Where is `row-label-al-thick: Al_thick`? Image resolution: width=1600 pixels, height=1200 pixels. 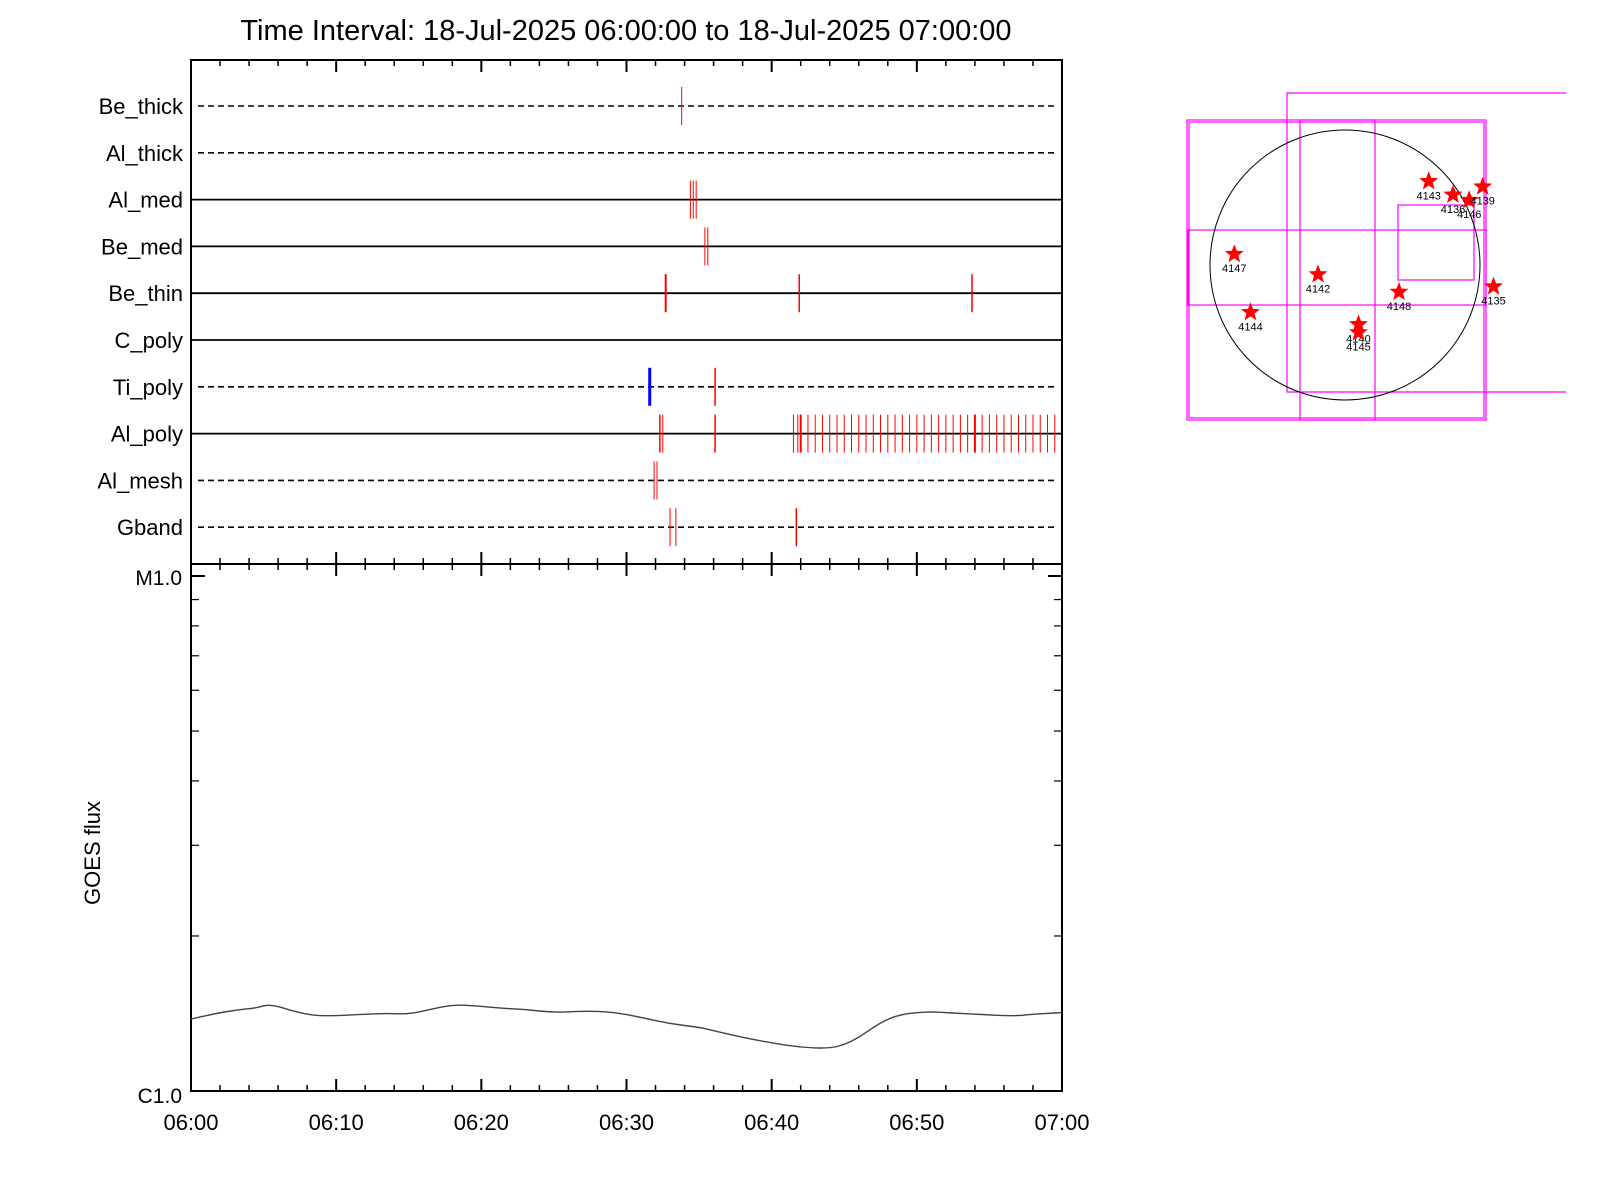 row-label-al-thick: Al_thick is located at coordinates (145, 153).